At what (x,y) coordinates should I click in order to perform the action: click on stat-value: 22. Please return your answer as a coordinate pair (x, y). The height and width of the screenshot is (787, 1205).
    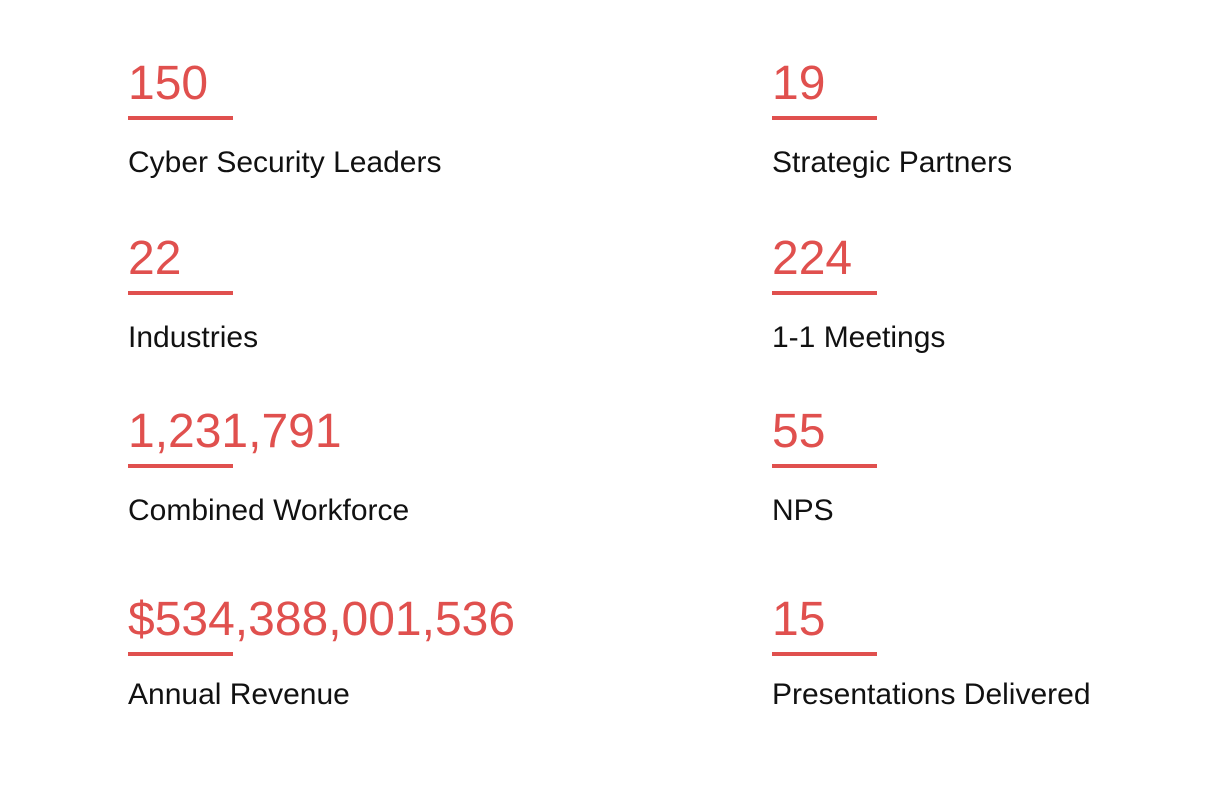
    Looking at the image, I should click on (155, 258).